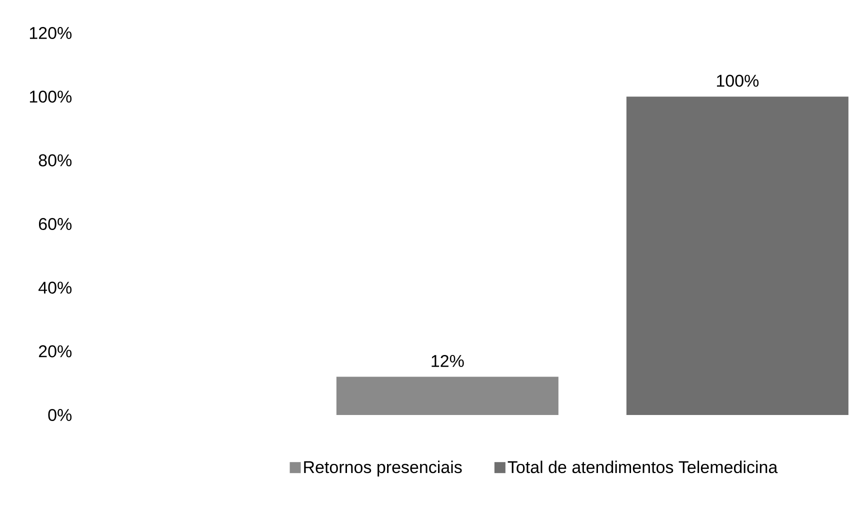  What do you see at coordinates (55, 351) in the screenshot?
I see `y-tick-label: 20%` at bounding box center [55, 351].